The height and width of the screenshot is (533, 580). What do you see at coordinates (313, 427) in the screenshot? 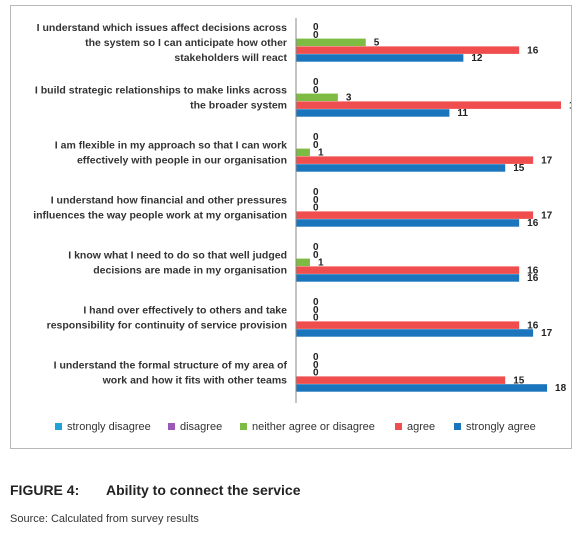
I see `legend-label: neither agree or disagree` at bounding box center [313, 427].